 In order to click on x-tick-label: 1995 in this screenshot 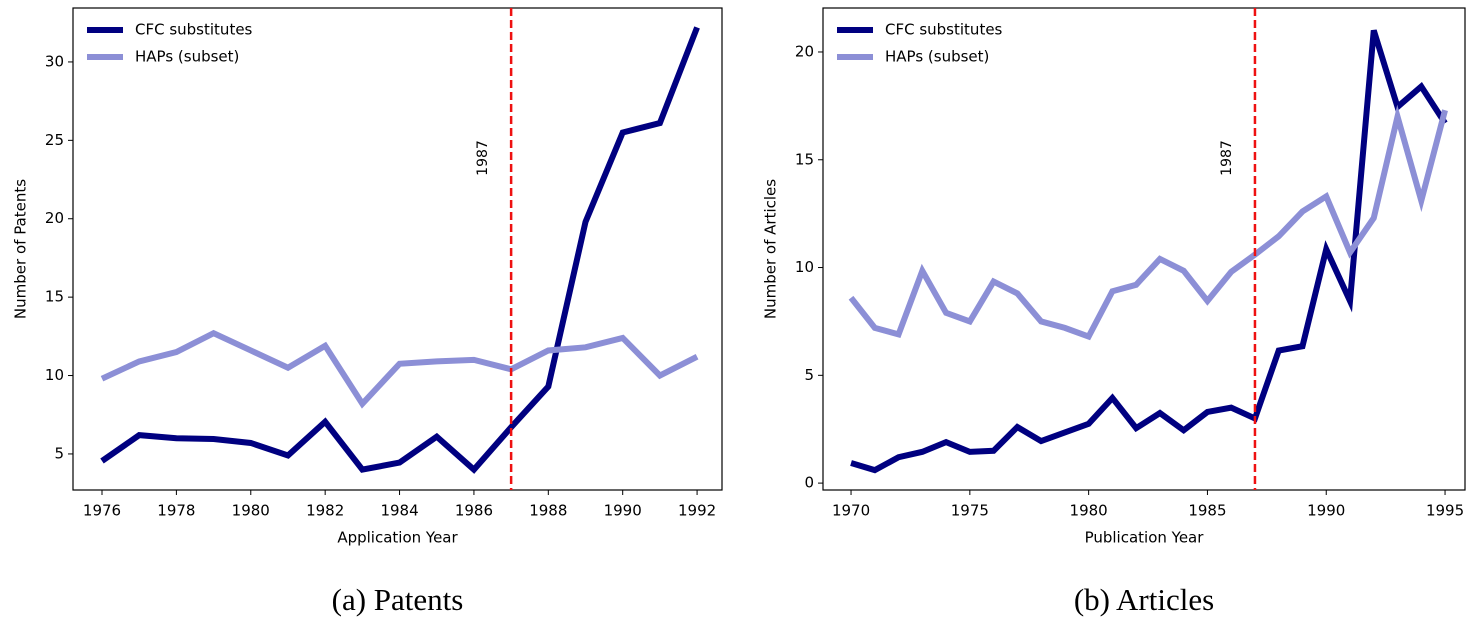, I will do `click(1445, 511)`.